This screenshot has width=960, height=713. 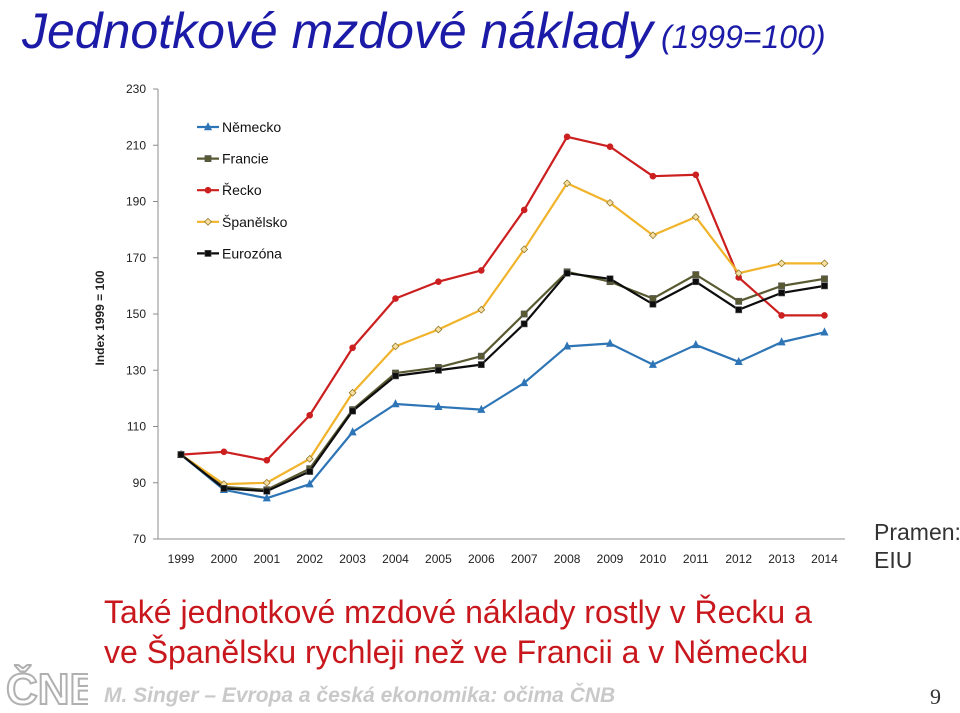 I want to click on source-note: Pramen: EIU, so click(x=917, y=546).